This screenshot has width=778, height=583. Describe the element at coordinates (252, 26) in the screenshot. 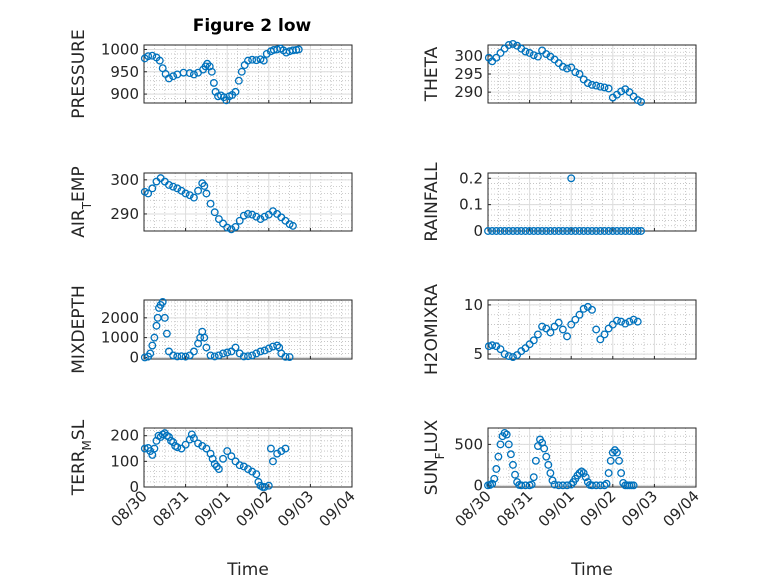

I see `figure-title: Figure 2 low` at that location.